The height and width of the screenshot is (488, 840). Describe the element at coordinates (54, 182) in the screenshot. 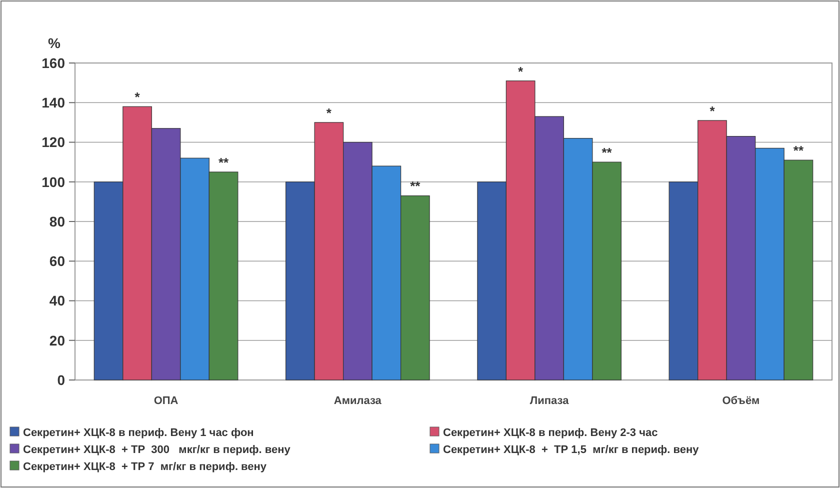

I see `y-tick-label: 100` at that location.